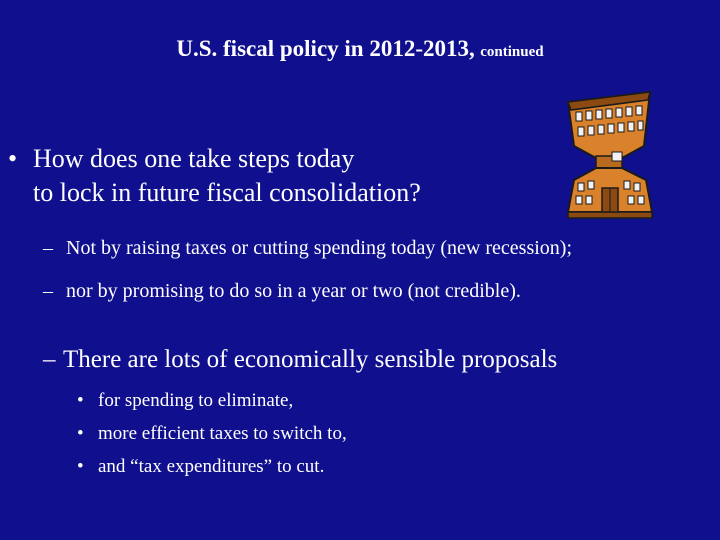 Image resolution: width=720 pixels, height=540 pixels. Describe the element at coordinates (227, 192) in the screenshot. I see `main-bullet-line-2: to lock in future fiscal consolidation?` at that location.